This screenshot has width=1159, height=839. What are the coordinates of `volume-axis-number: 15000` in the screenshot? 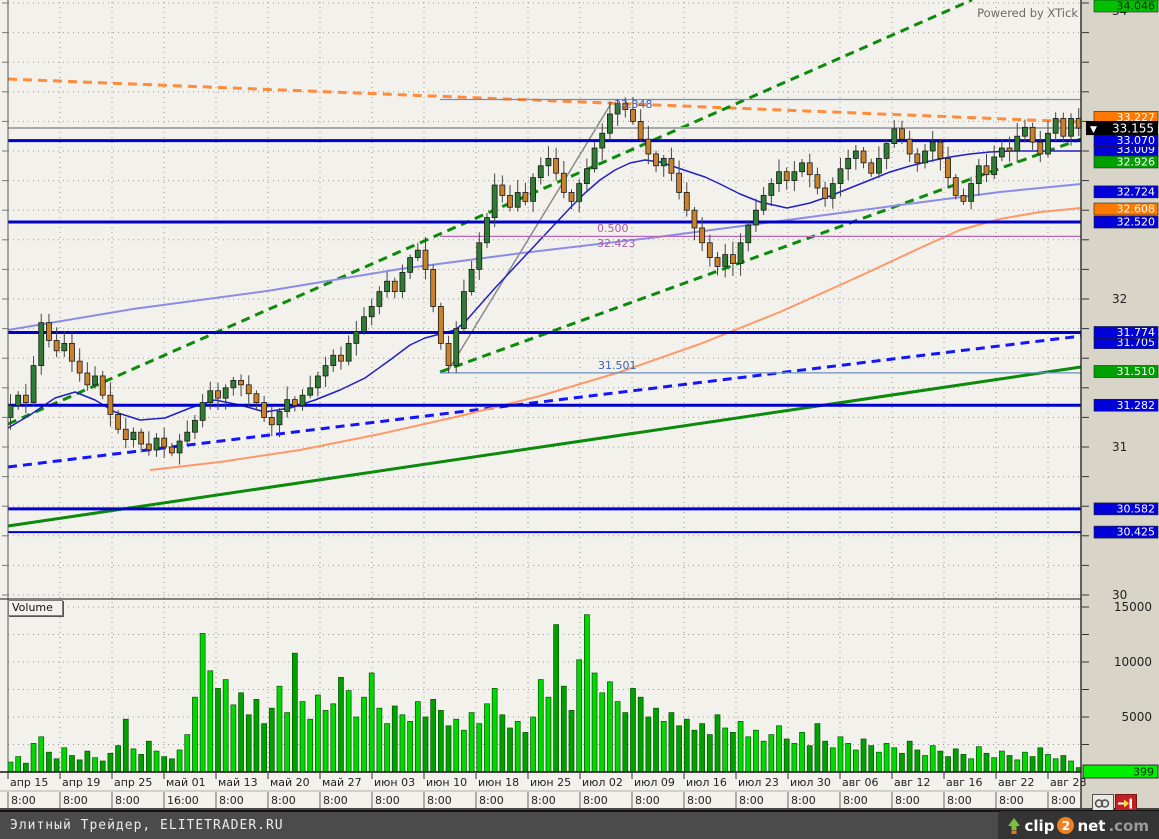 It's located at (1133, 607).